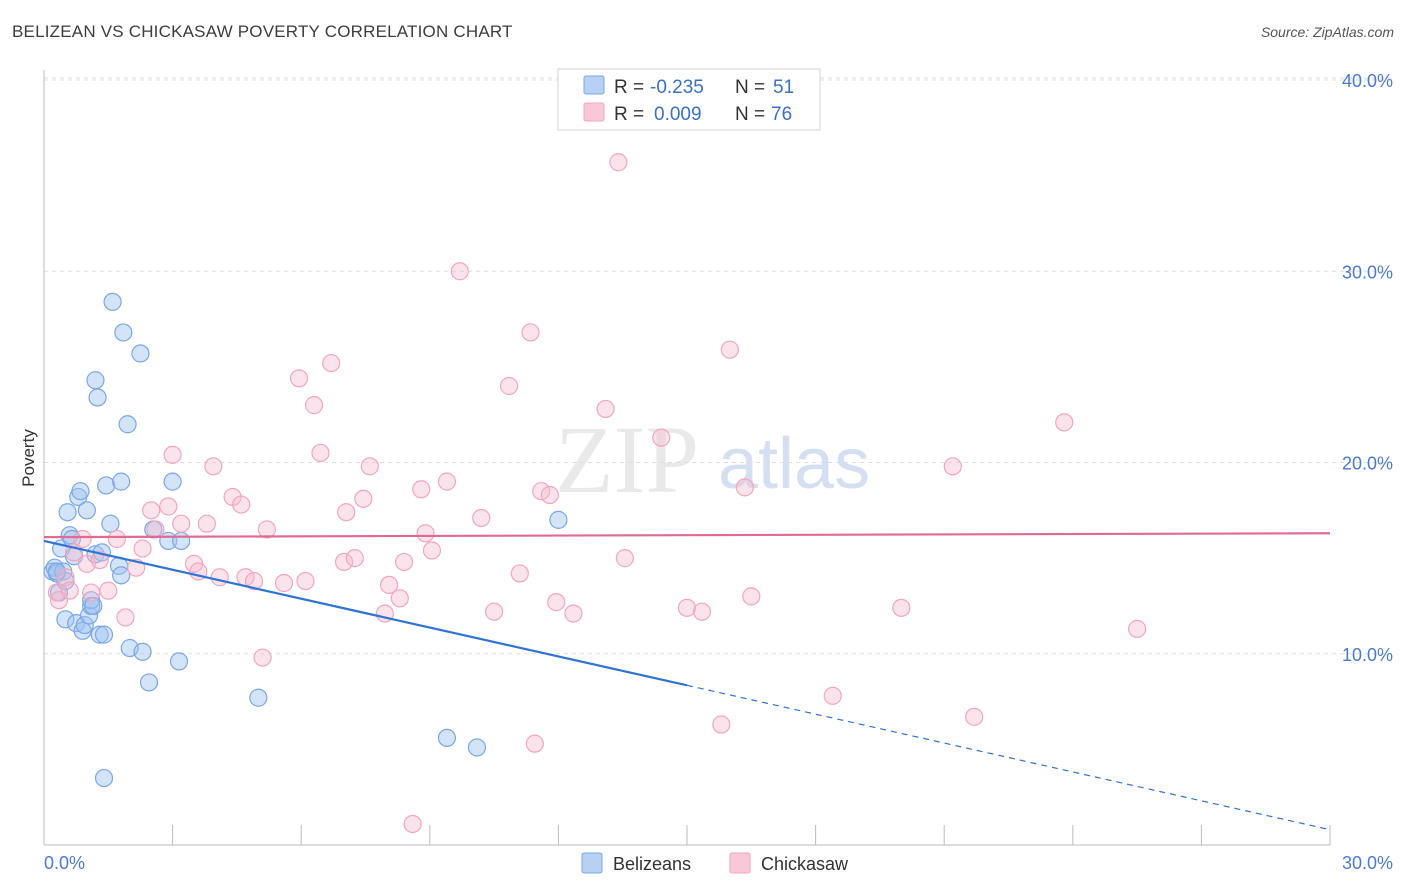 This screenshot has width=1406, height=892. I want to click on stats-n-value-chickasaw: 76, so click(781, 114).